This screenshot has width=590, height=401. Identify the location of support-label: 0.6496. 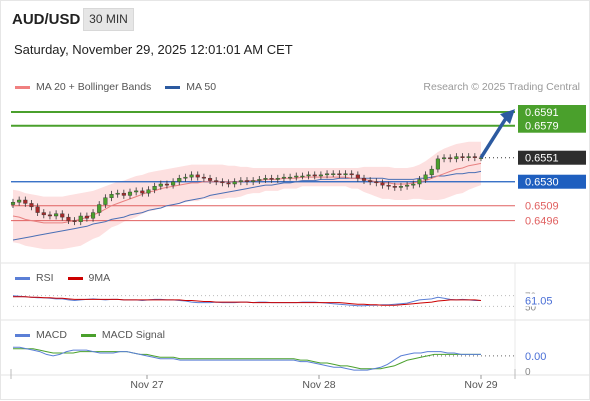
(542, 222).